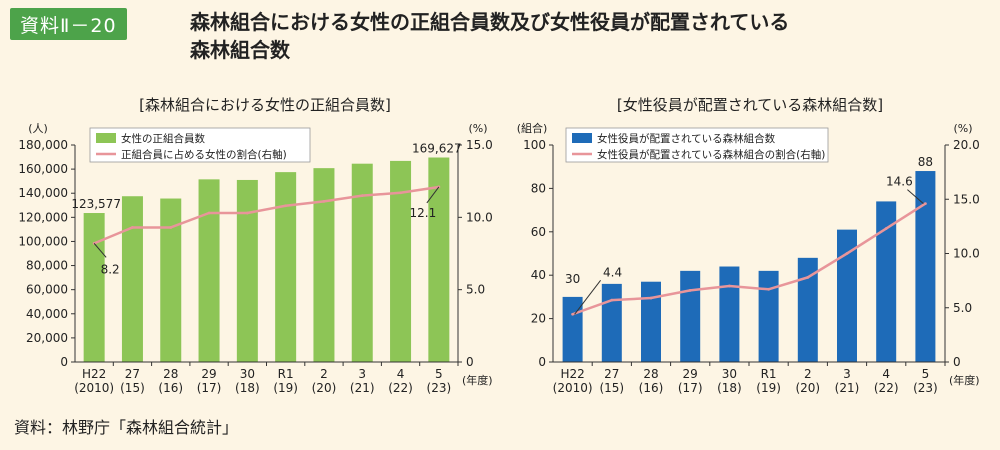  Describe the element at coordinates (43, 217) in the screenshot. I see `chart1-y-left-tick-label: 120,000` at that location.